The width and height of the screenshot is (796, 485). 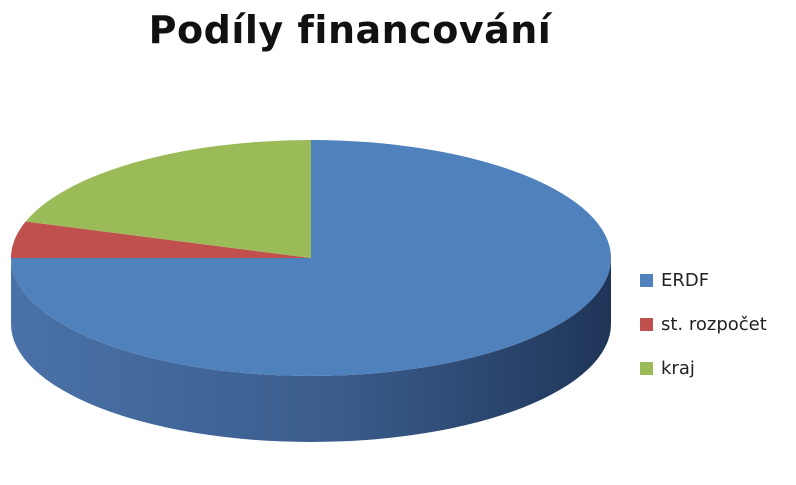 What do you see at coordinates (646, 280) in the screenshot?
I see `legend-swatch-erdf` at bounding box center [646, 280].